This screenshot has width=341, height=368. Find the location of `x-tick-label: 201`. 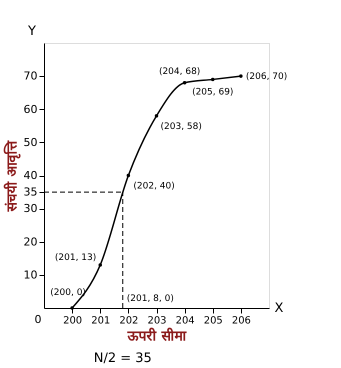

x-tick-label: 201 is located at coordinates (100, 321).